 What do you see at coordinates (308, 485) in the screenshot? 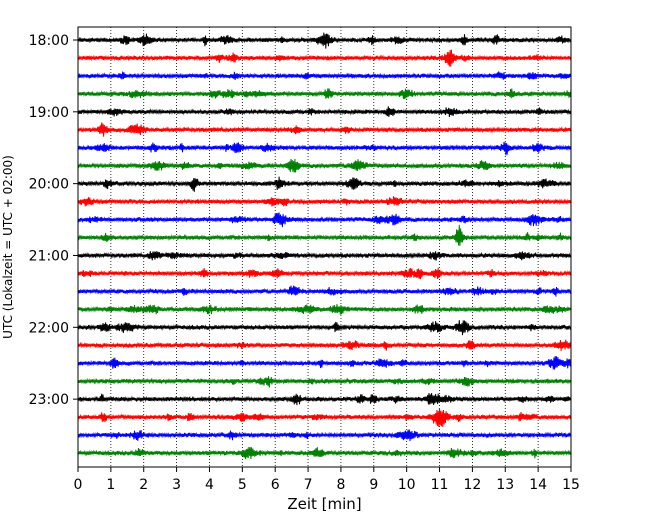
I see `x-tick-label: 7` at bounding box center [308, 485].